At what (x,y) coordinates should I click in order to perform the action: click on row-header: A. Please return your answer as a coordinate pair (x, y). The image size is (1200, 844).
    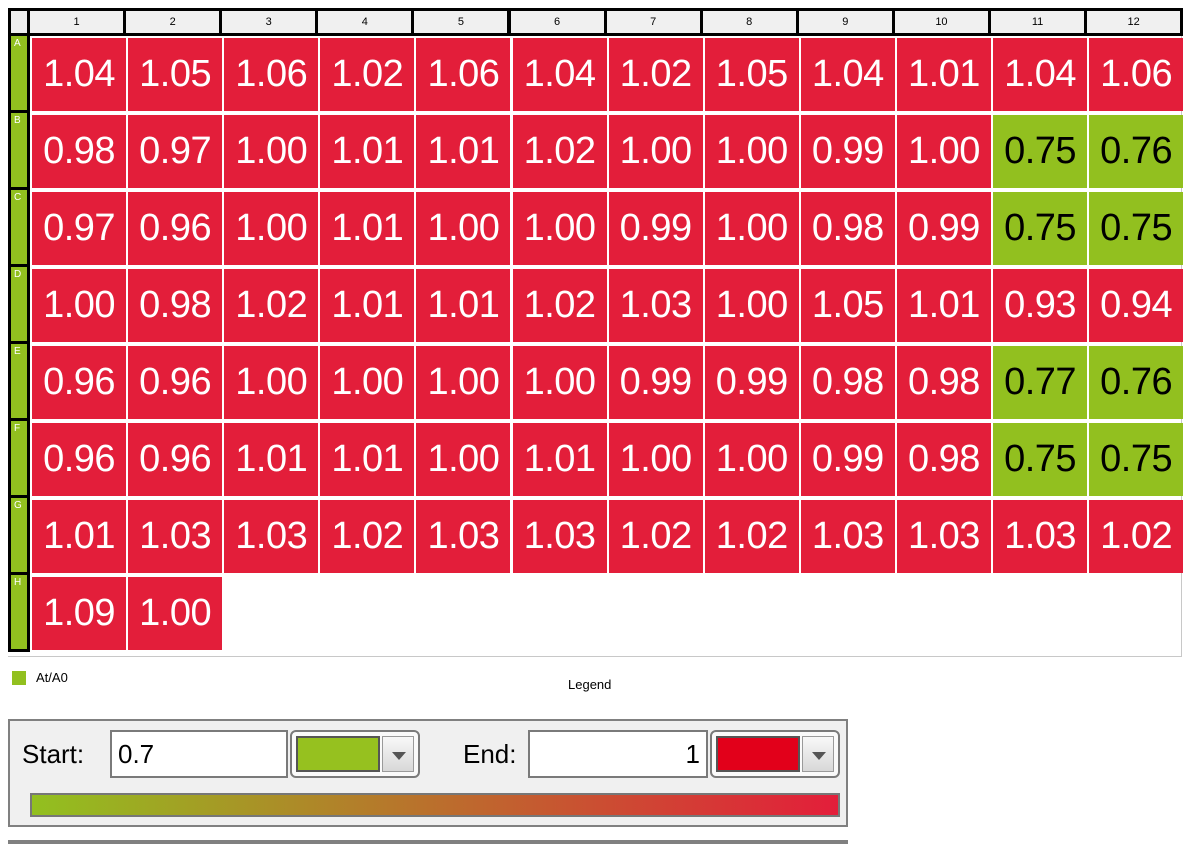
    Looking at the image, I should click on (19, 73).